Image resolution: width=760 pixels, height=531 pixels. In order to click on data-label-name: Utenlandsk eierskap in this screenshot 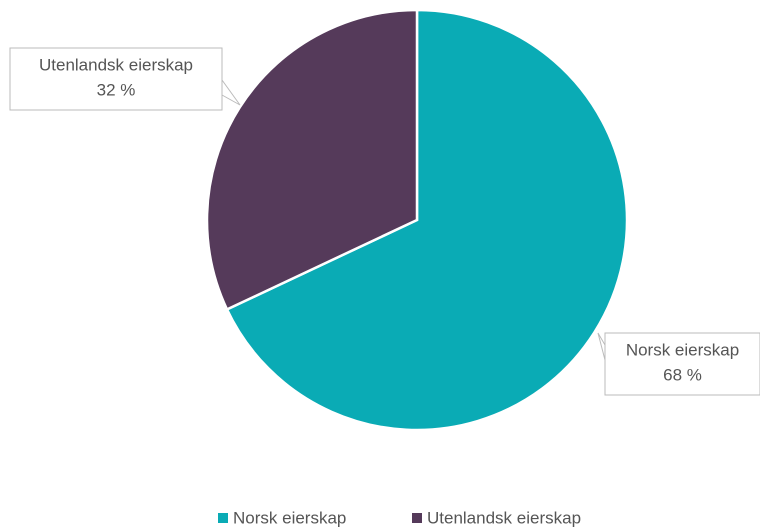, I will do `click(116, 64)`.